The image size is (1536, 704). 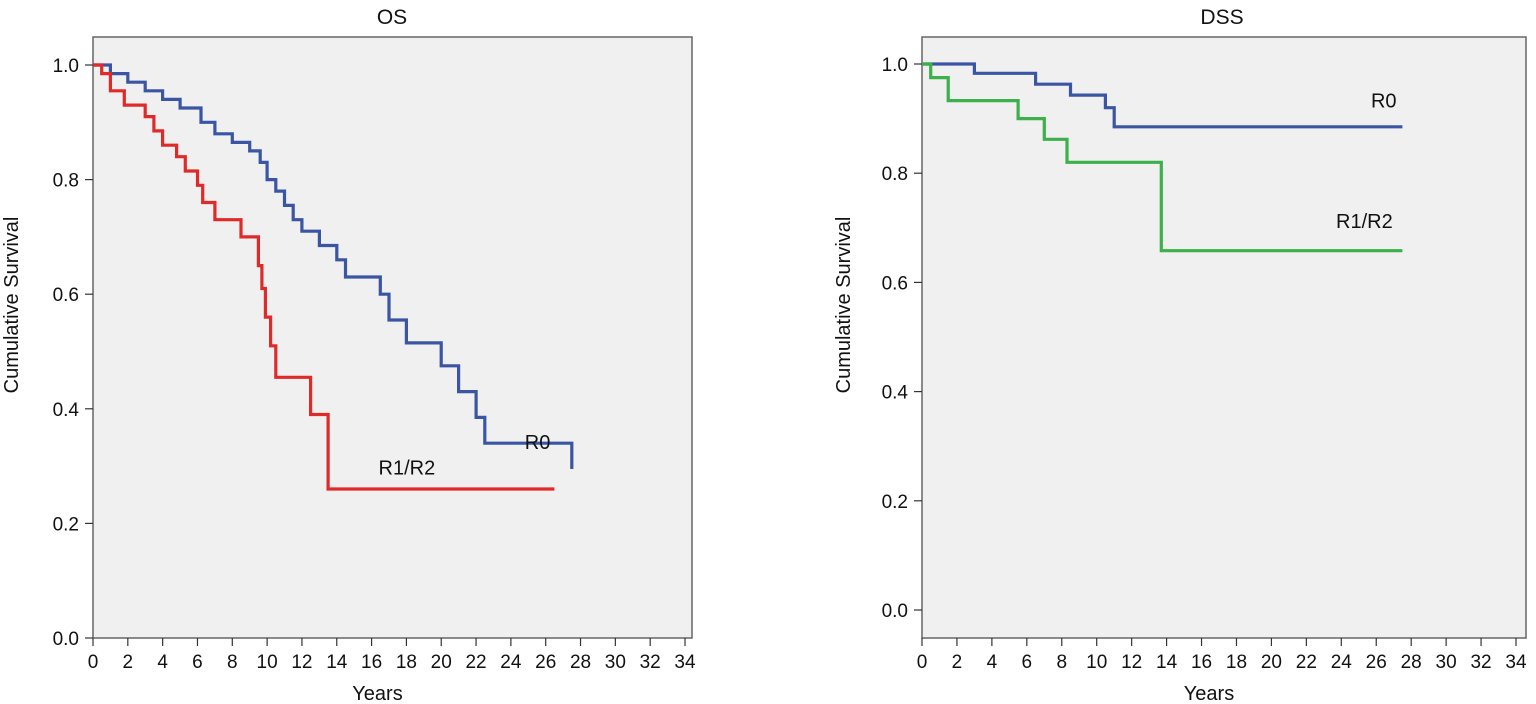 I want to click on series-r1-r2-line, so click(x=1162, y=157).